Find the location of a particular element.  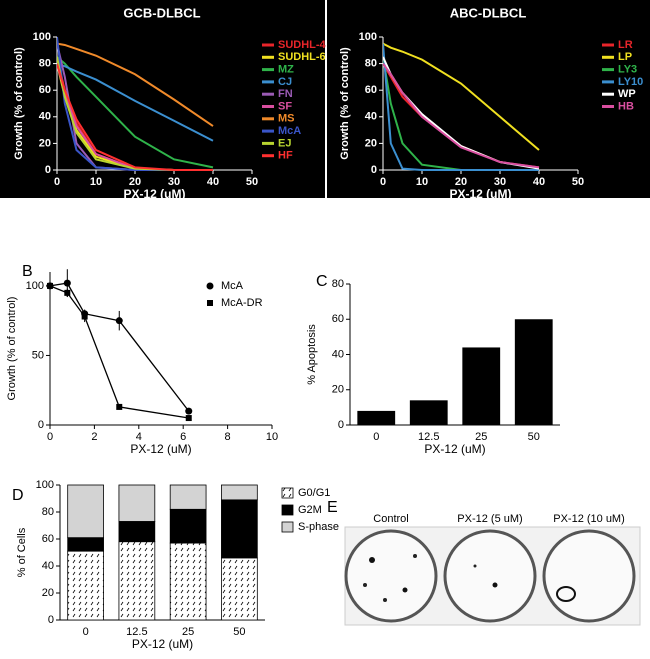

legend-label: MZ is located at coordinates (286, 70).